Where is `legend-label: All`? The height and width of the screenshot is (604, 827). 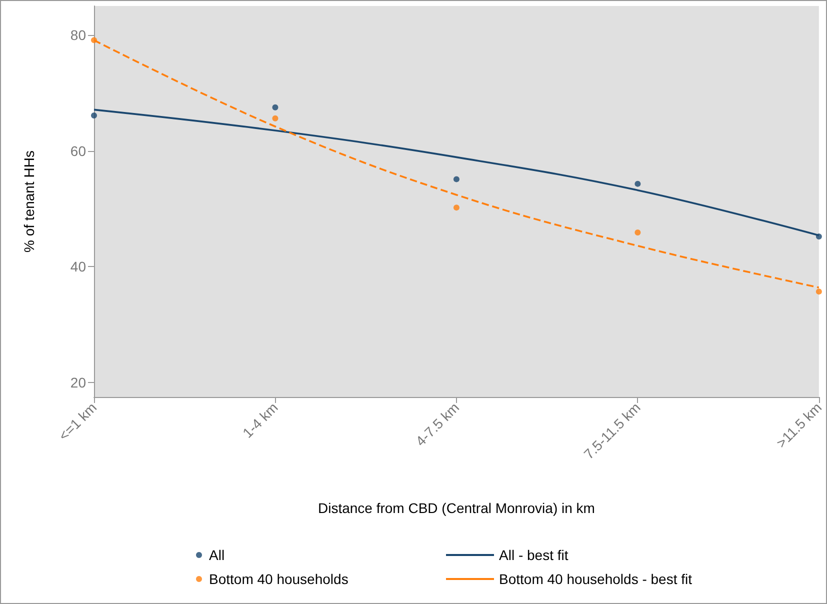 legend-label: All is located at coordinates (217, 555).